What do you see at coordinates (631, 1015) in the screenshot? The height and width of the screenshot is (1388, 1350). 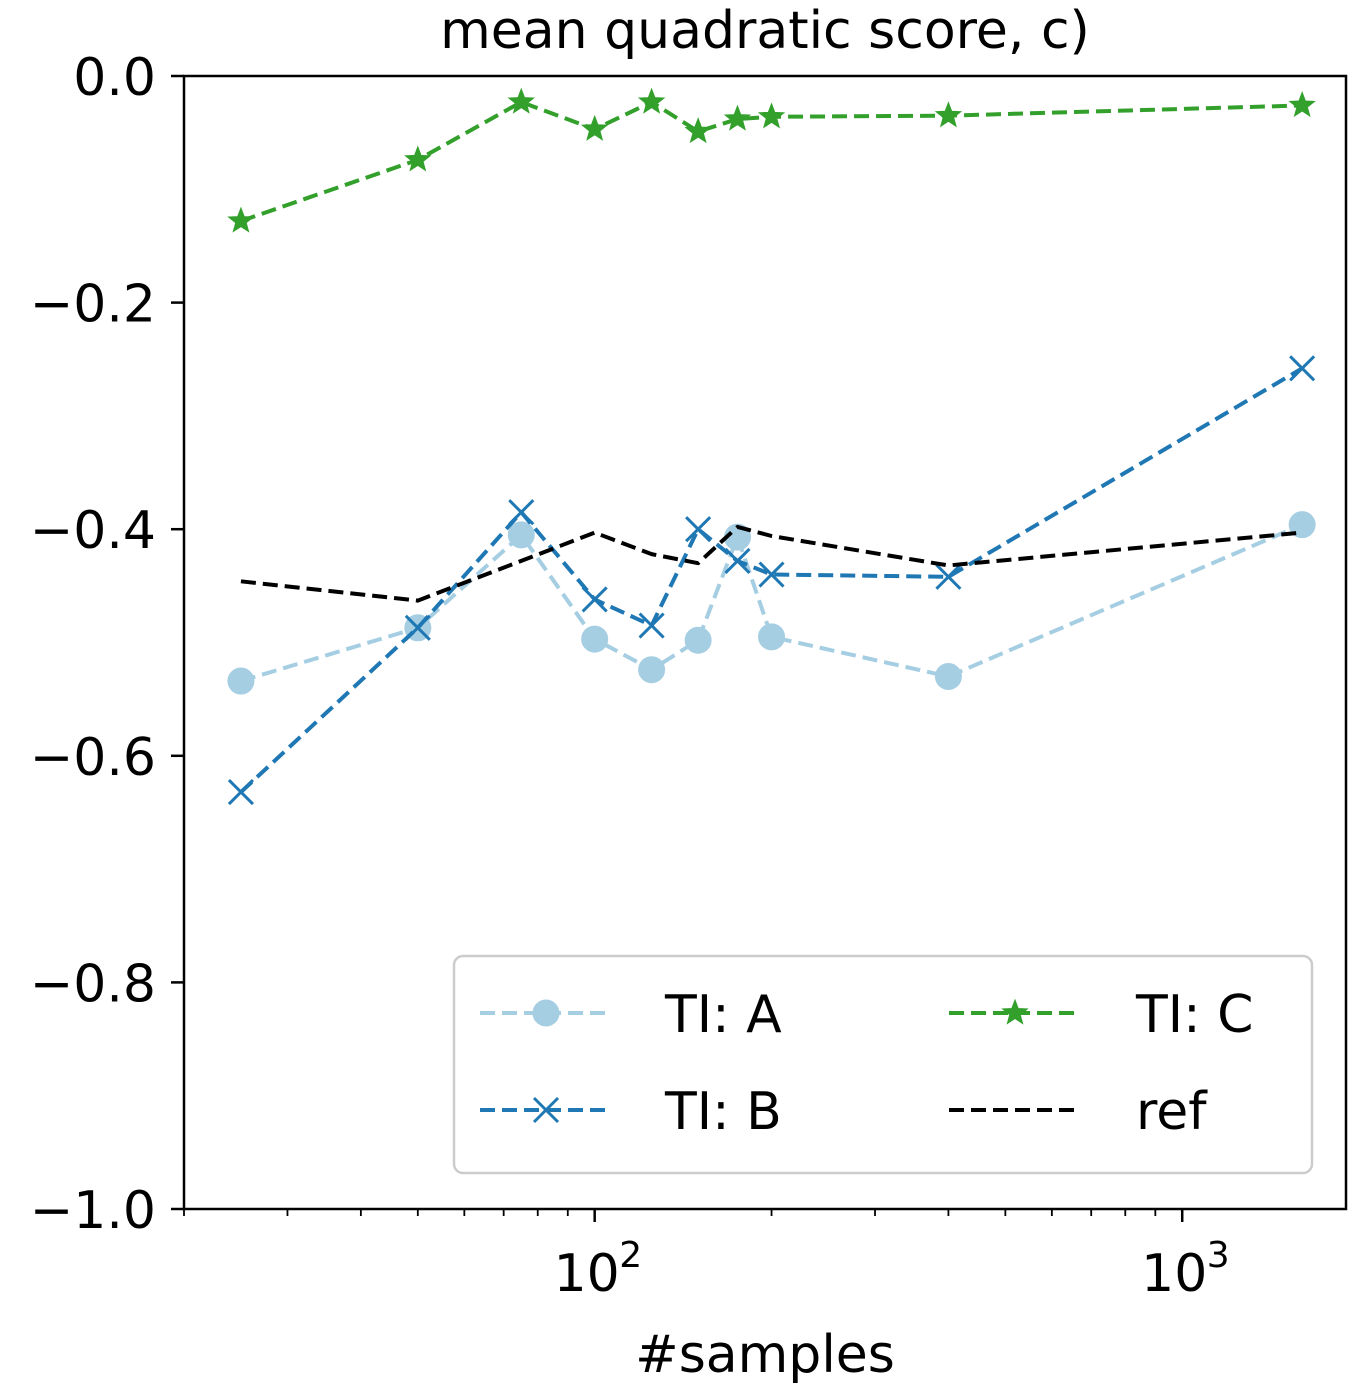 I see `legend-entry: TI: A` at bounding box center [631, 1015].